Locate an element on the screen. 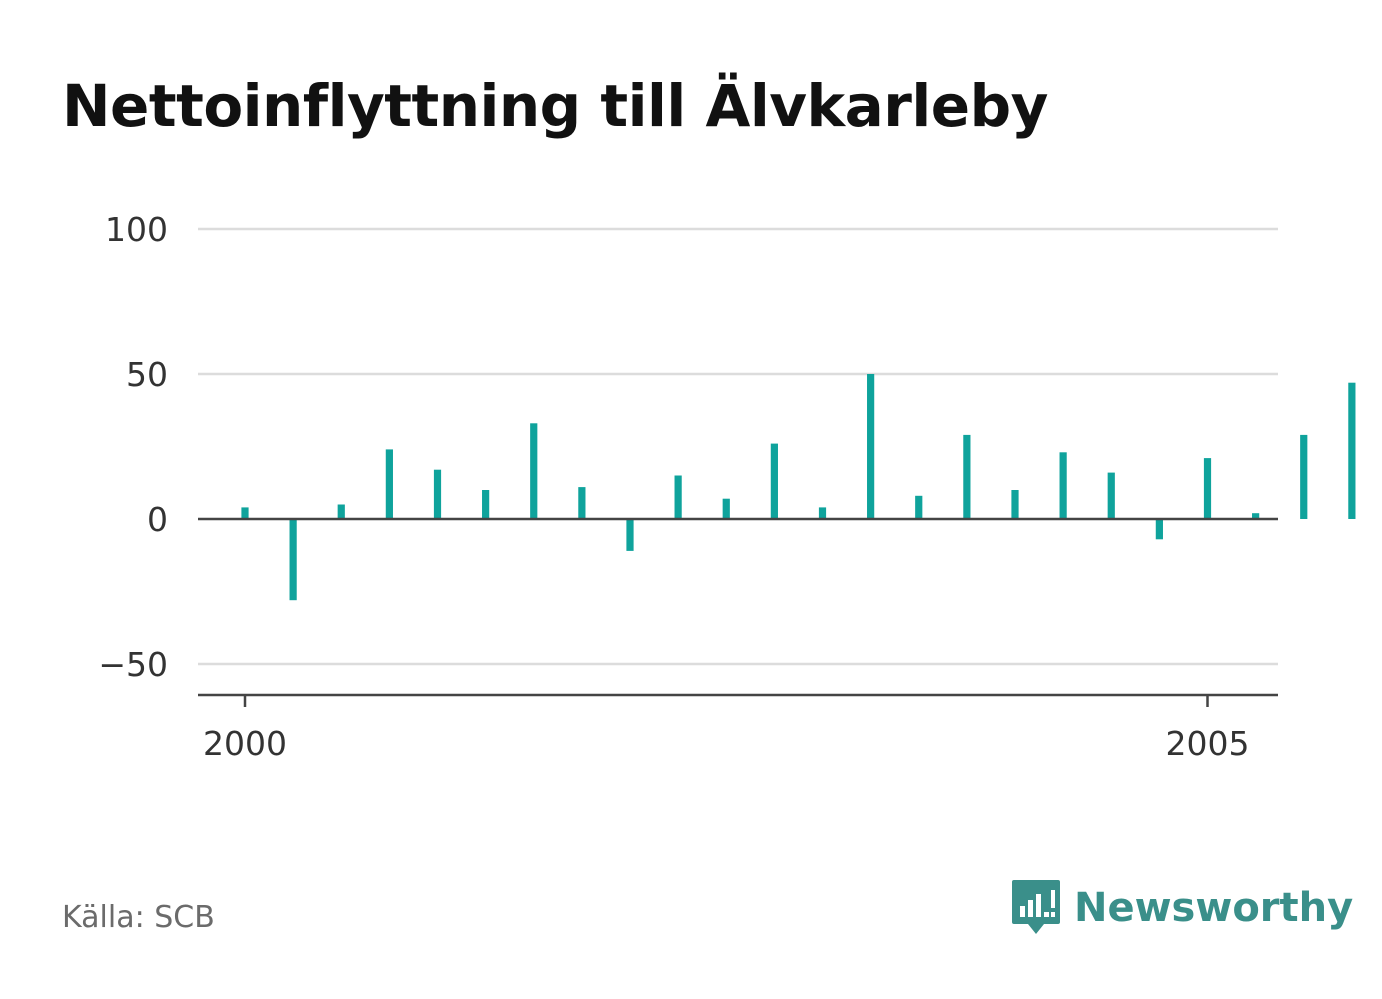 Image resolution: width=1382 pixels, height=999 pixels. brand-logo: Newsworthy is located at coordinates (1181, 908).